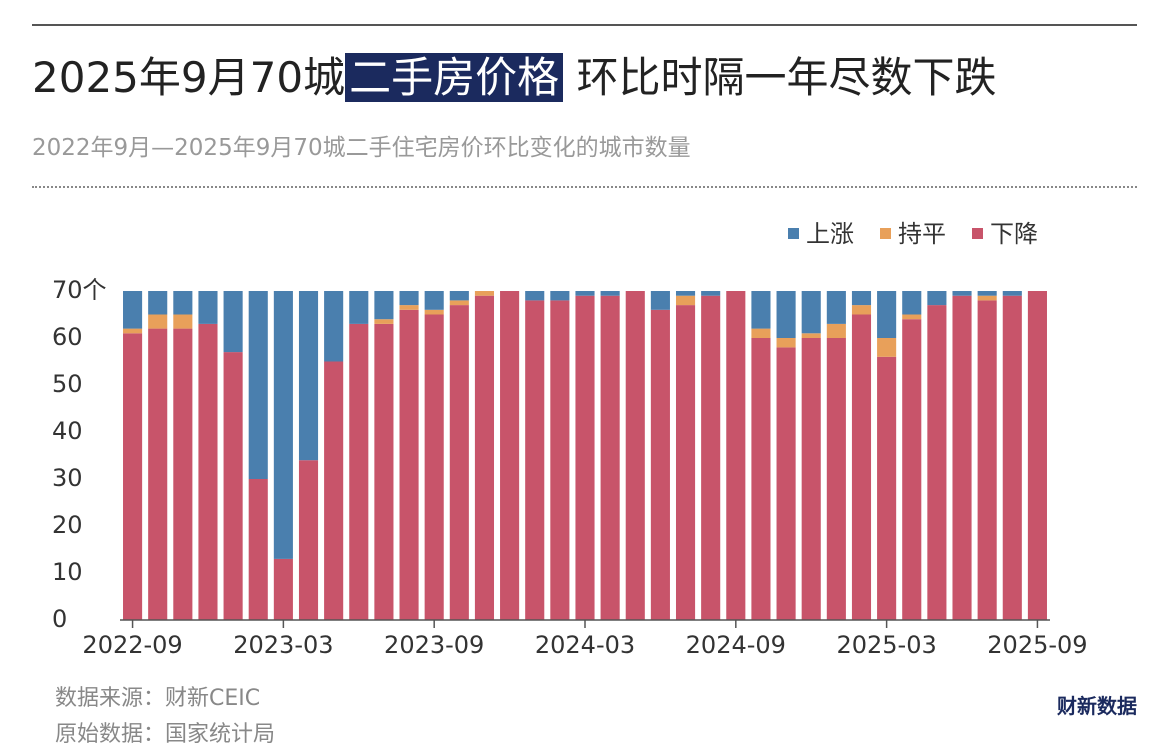 This screenshot has width=1169, height=745. I want to click on legend-label: 持平, so click(922, 234).